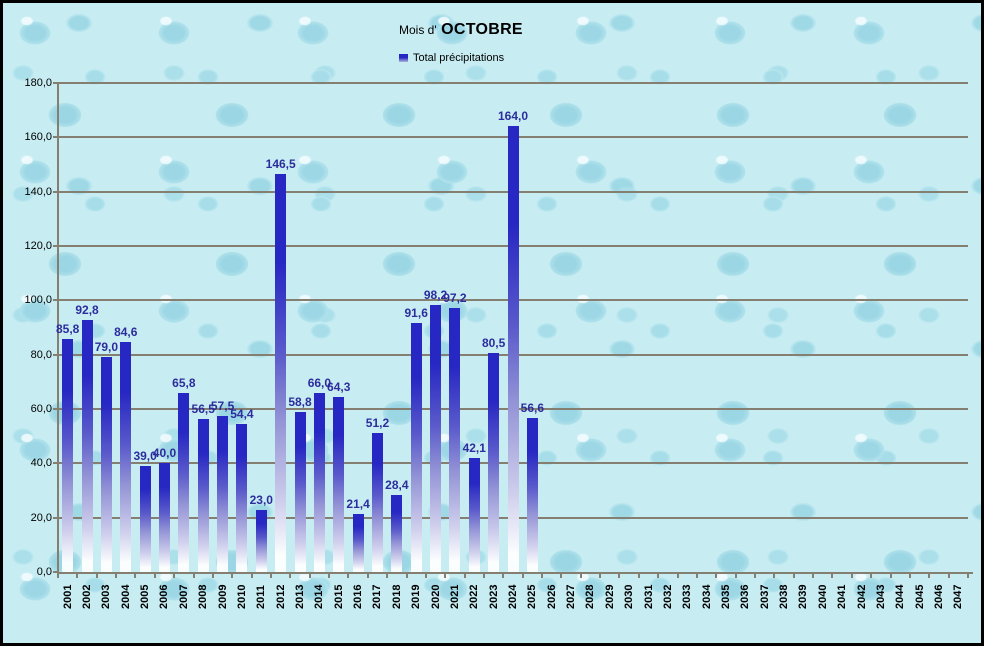 The height and width of the screenshot is (646, 984). What do you see at coordinates (482, 29) in the screenshot?
I see `chart-title-month: OCTOBRE` at bounding box center [482, 29].